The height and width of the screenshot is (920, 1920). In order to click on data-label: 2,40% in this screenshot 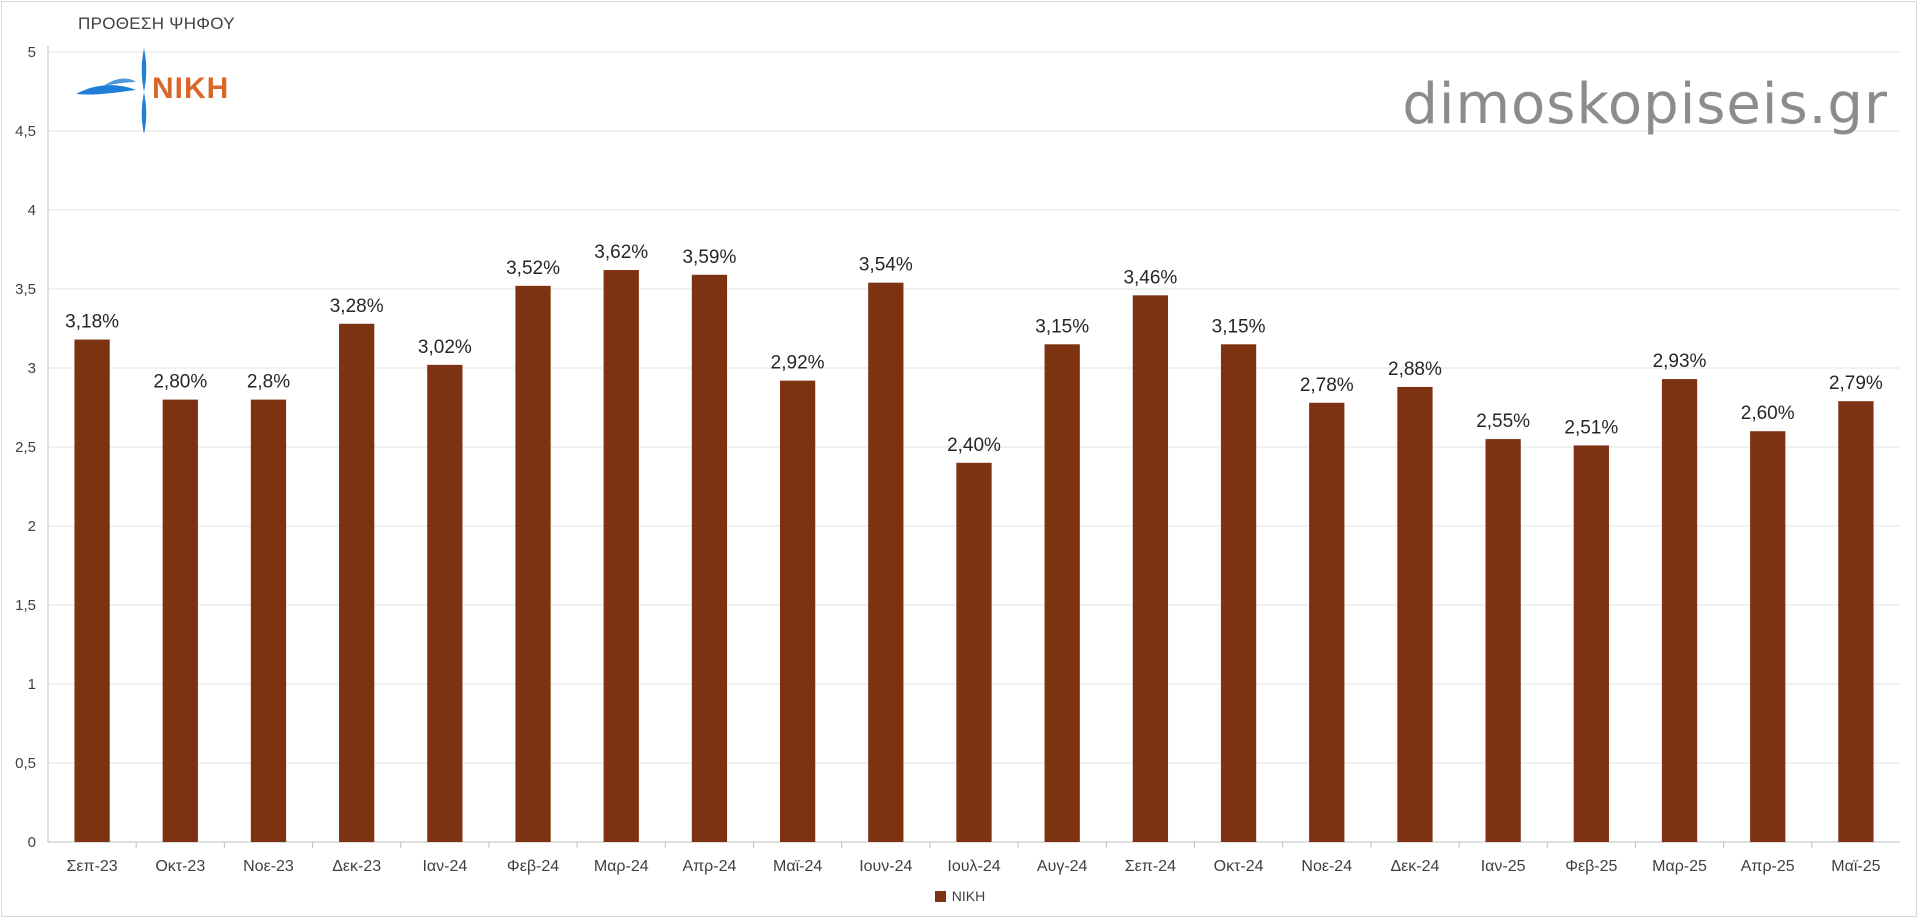, I will do `click(974, 445)`.